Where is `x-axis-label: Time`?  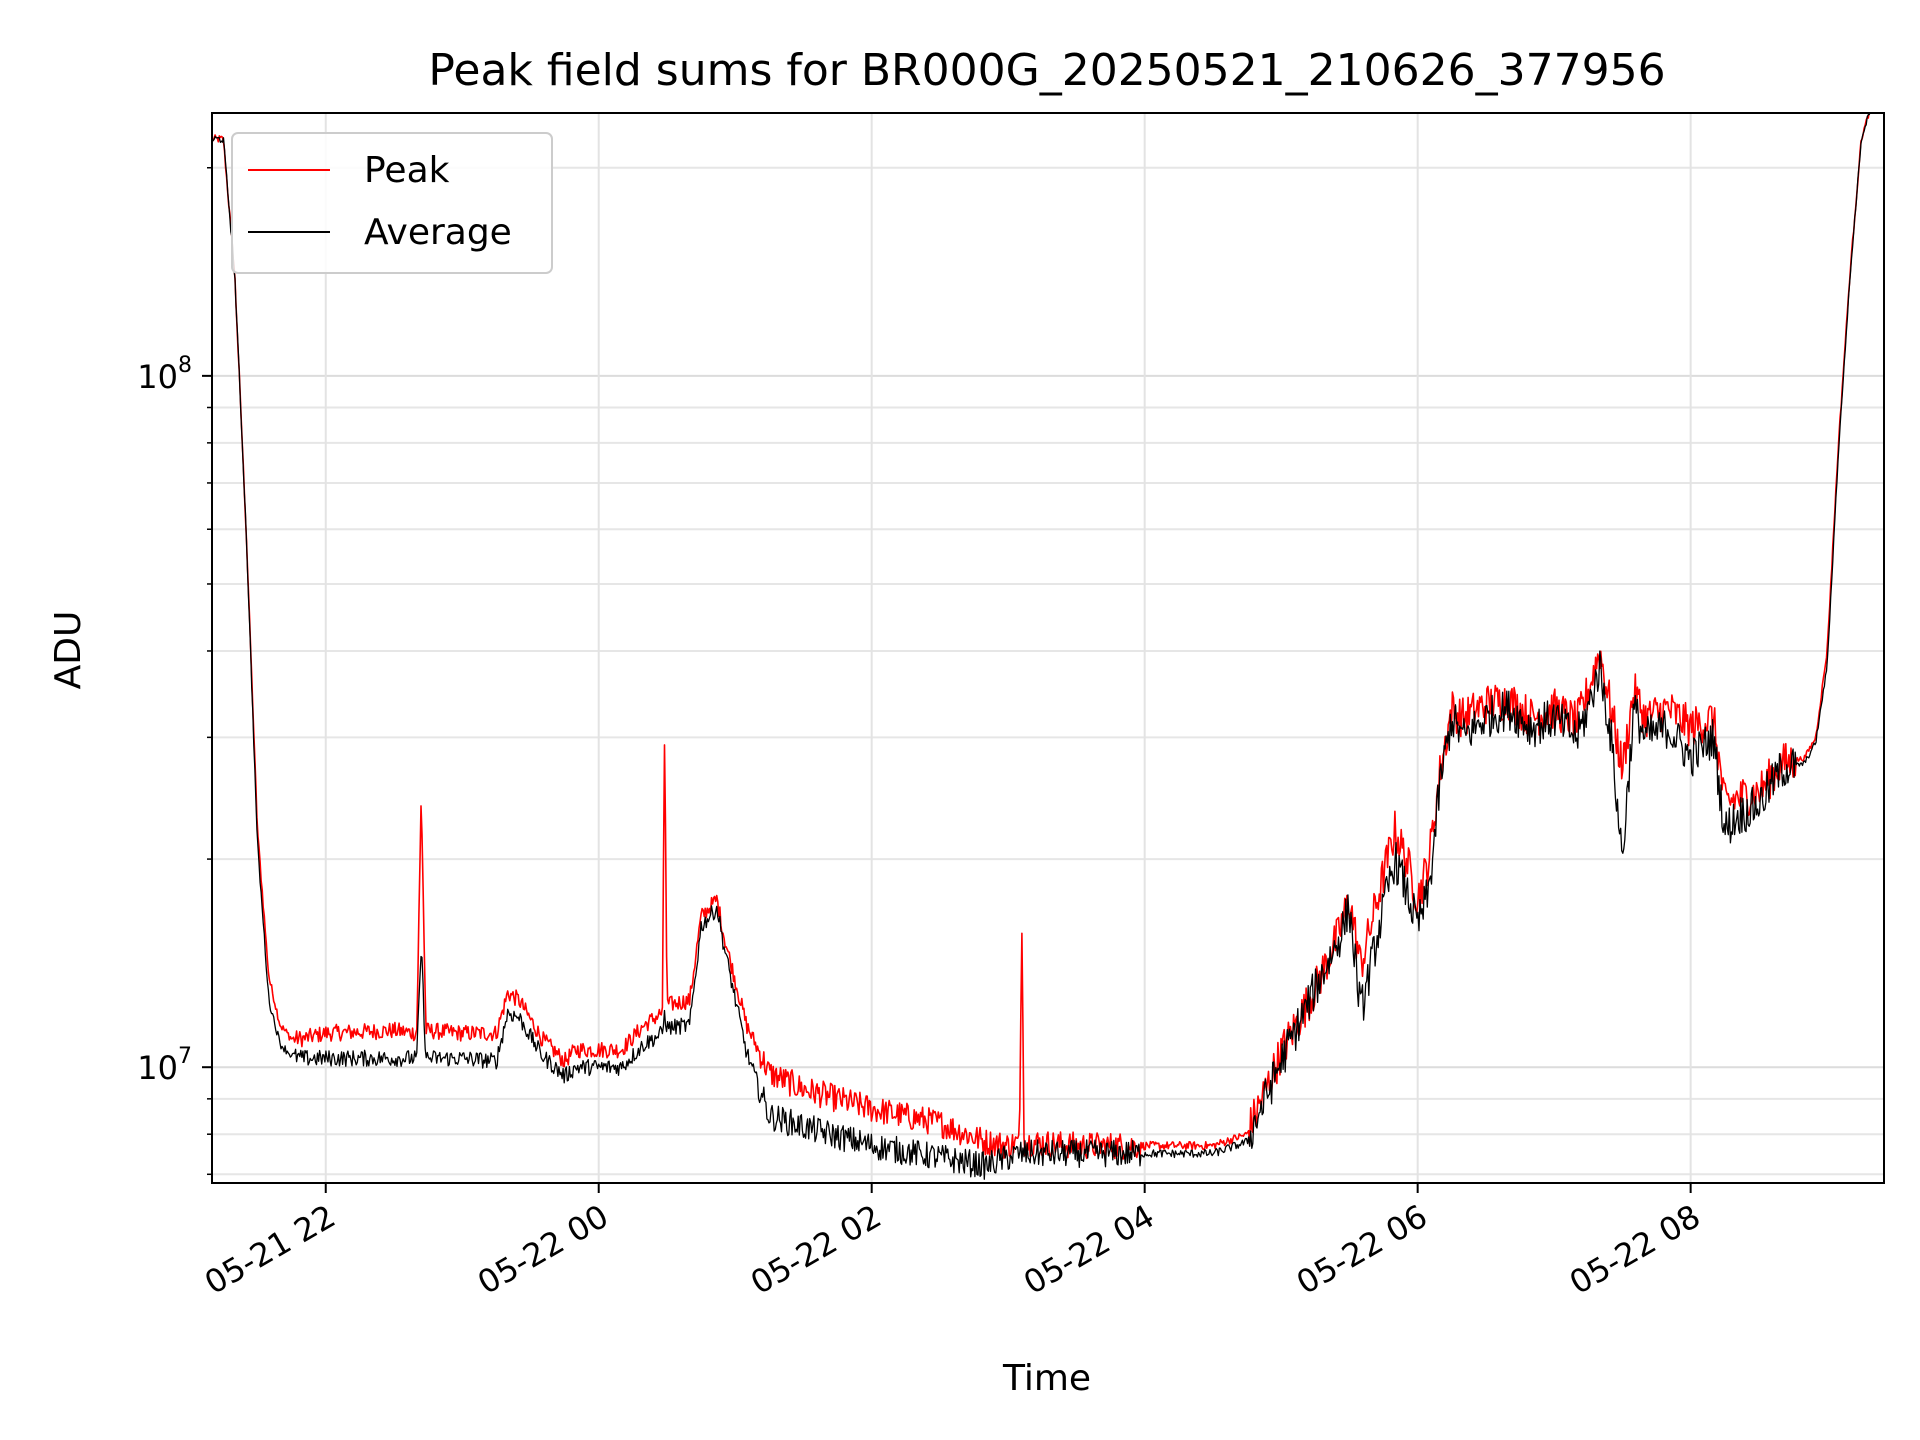 x-axis-label: Time is located at coordinates (1046, 1378).